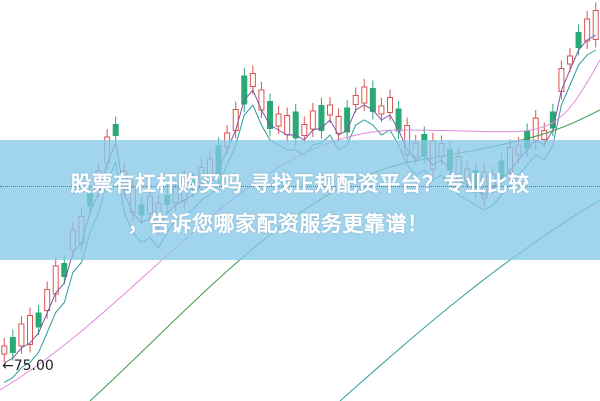 The width and height of the screenshot is (600, 401). Describe the element at coordinates (278, 224) in the screenshot. I see `title-line-2: ，告诉您哪家配资服务更靠谱！` at that location.